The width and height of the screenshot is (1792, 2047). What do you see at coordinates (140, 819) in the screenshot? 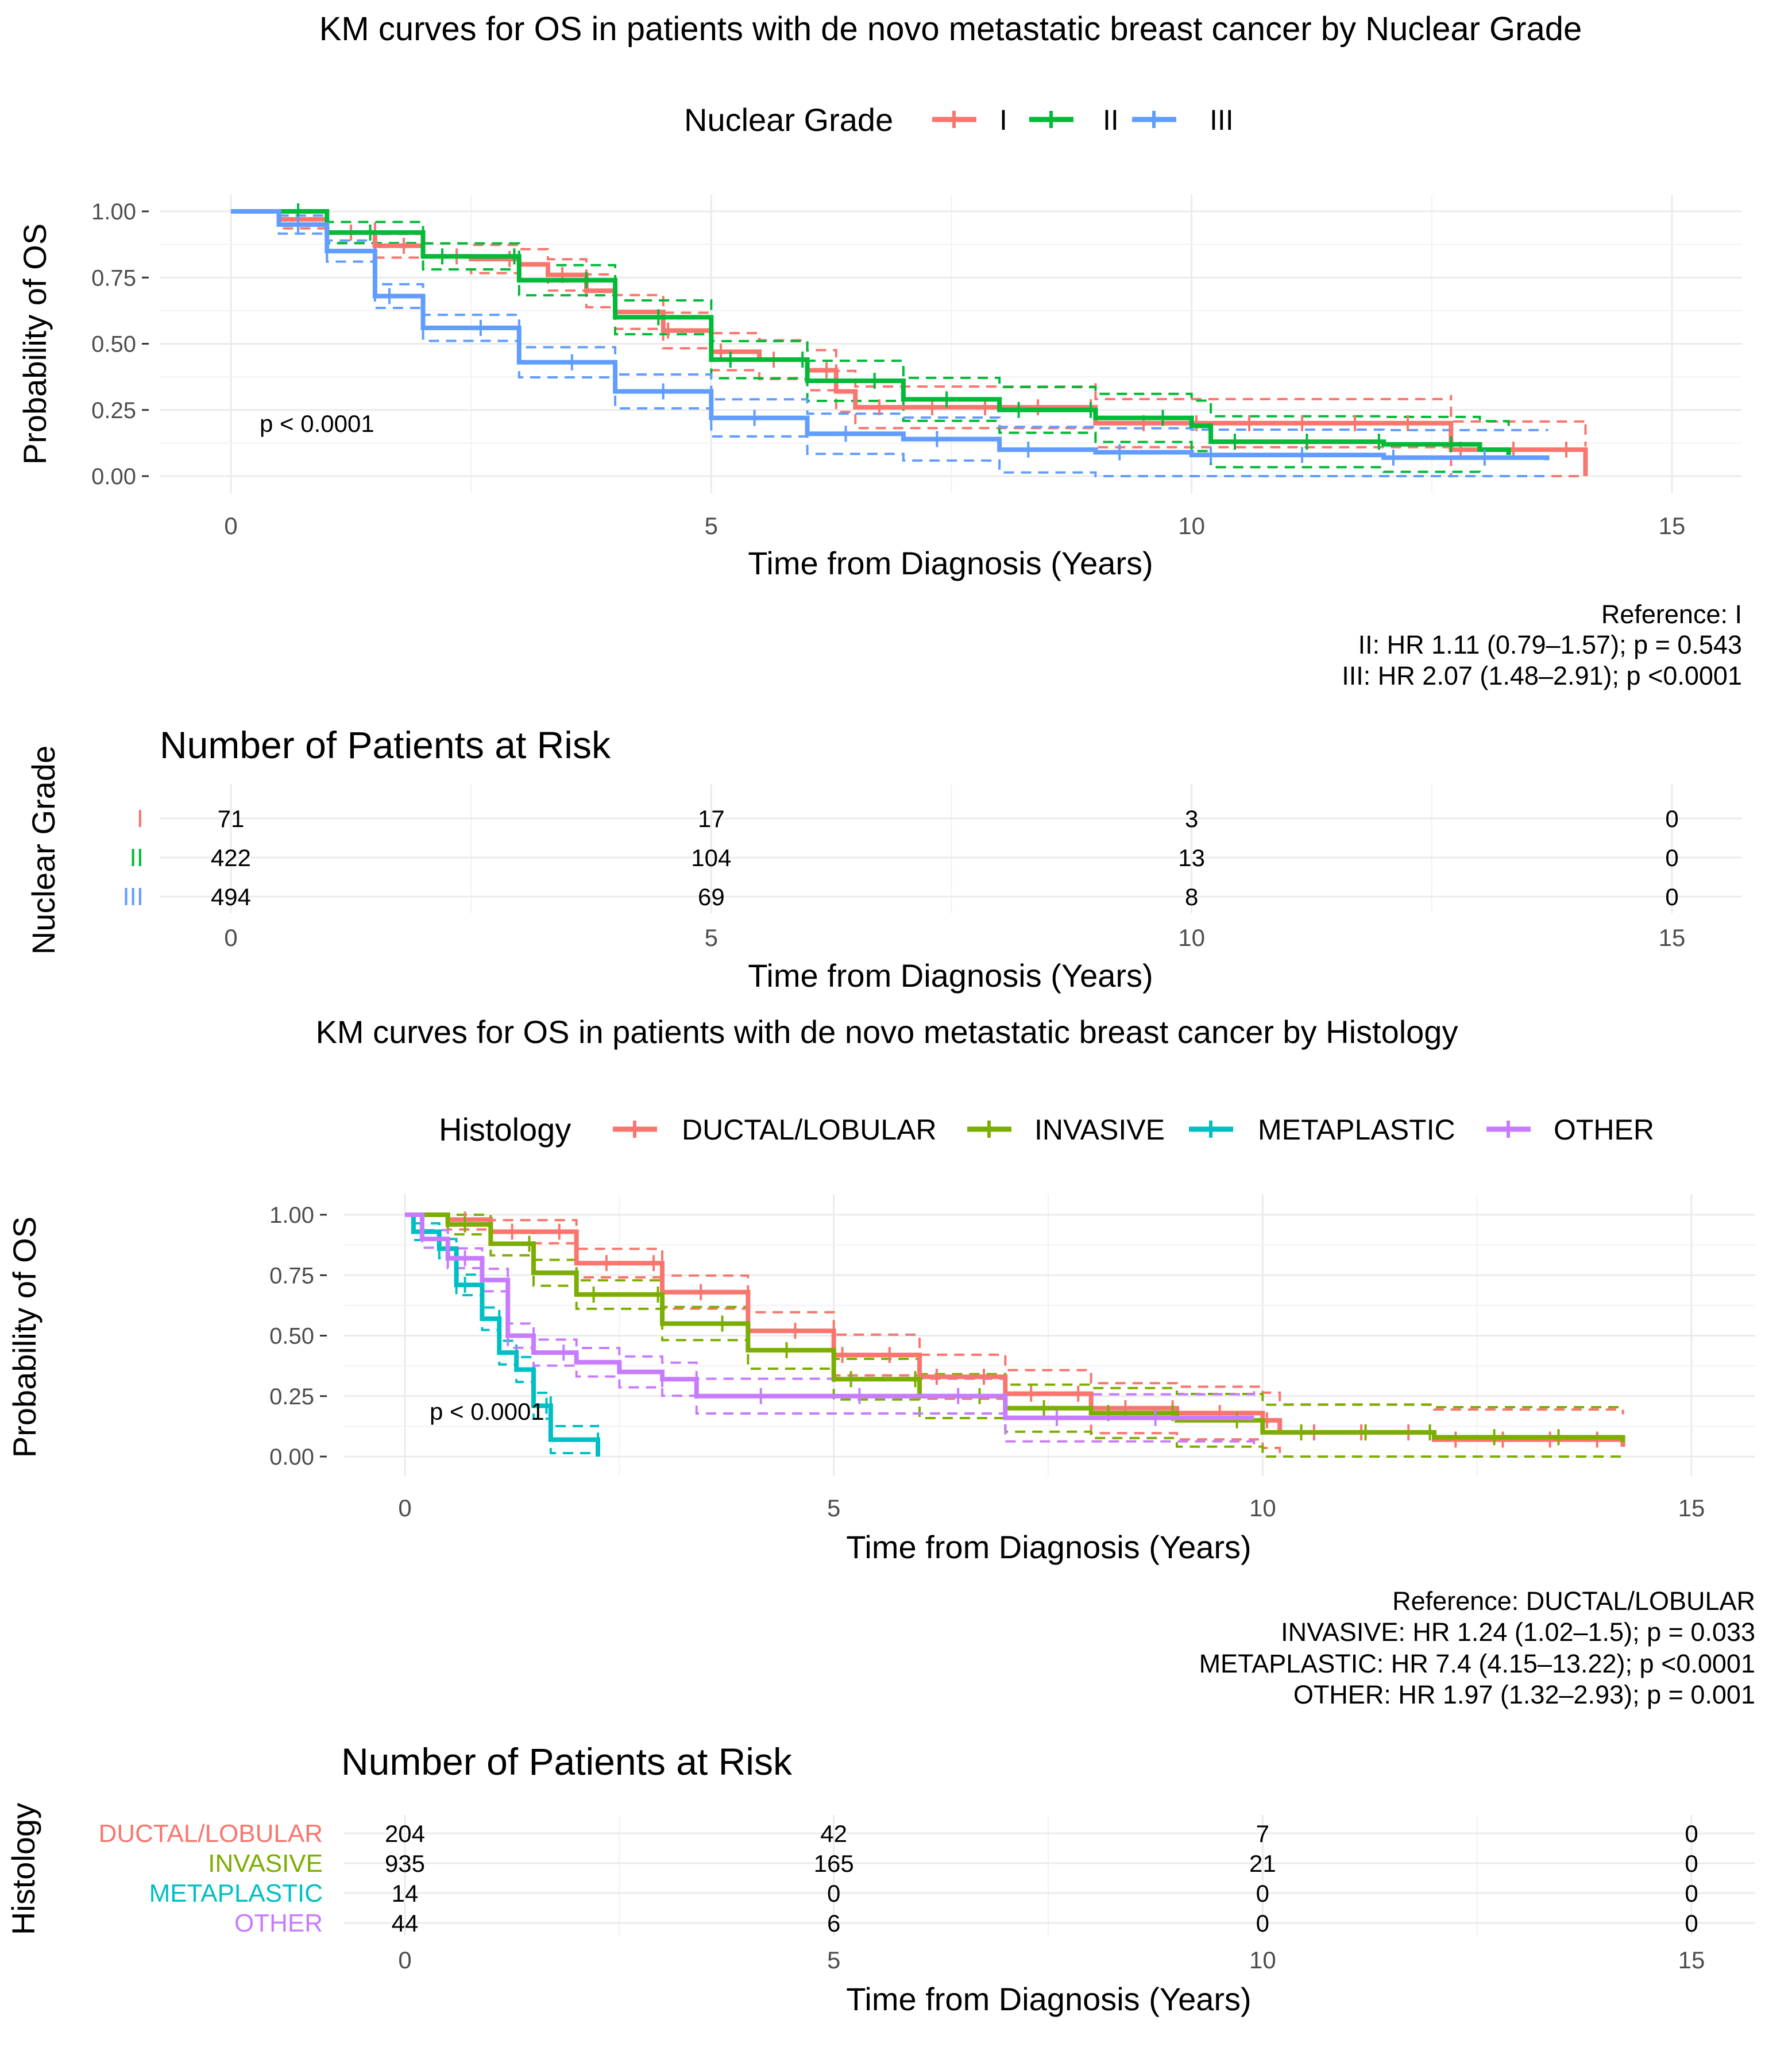
I see `risk-row-label: I` at bounding box center [140, 819].